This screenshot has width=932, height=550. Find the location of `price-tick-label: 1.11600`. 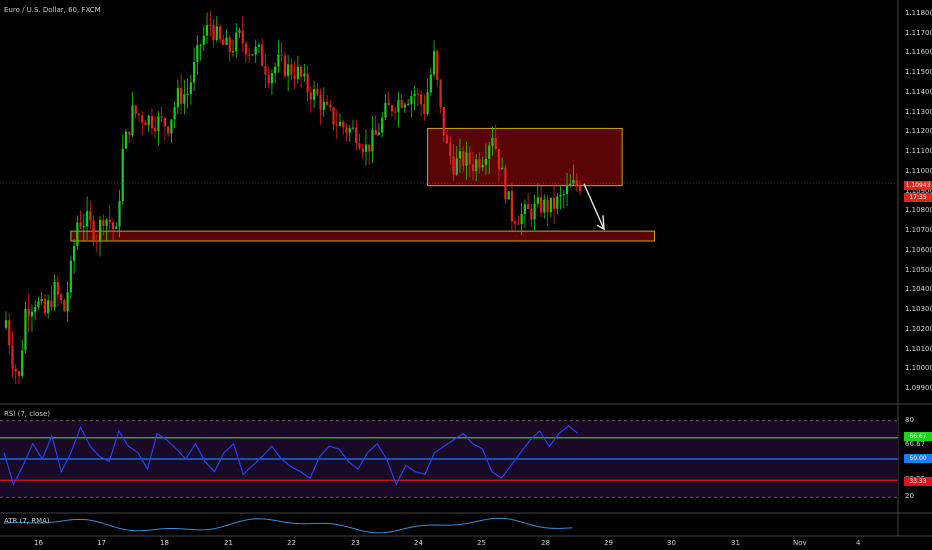

price-tick-label: 1.11600 is located at coordinates (918, 52).